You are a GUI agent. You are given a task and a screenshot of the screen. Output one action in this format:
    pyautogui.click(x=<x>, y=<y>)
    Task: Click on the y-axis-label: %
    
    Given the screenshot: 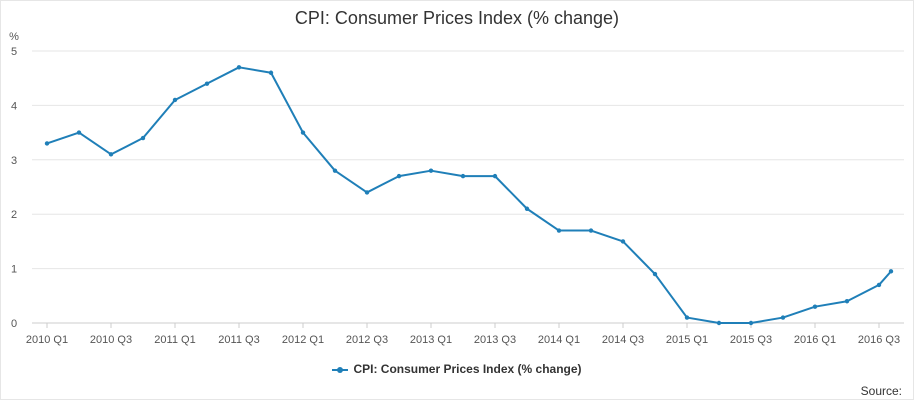 What is the action you would take?
    pyautogui.click(x=14, y=37)
    